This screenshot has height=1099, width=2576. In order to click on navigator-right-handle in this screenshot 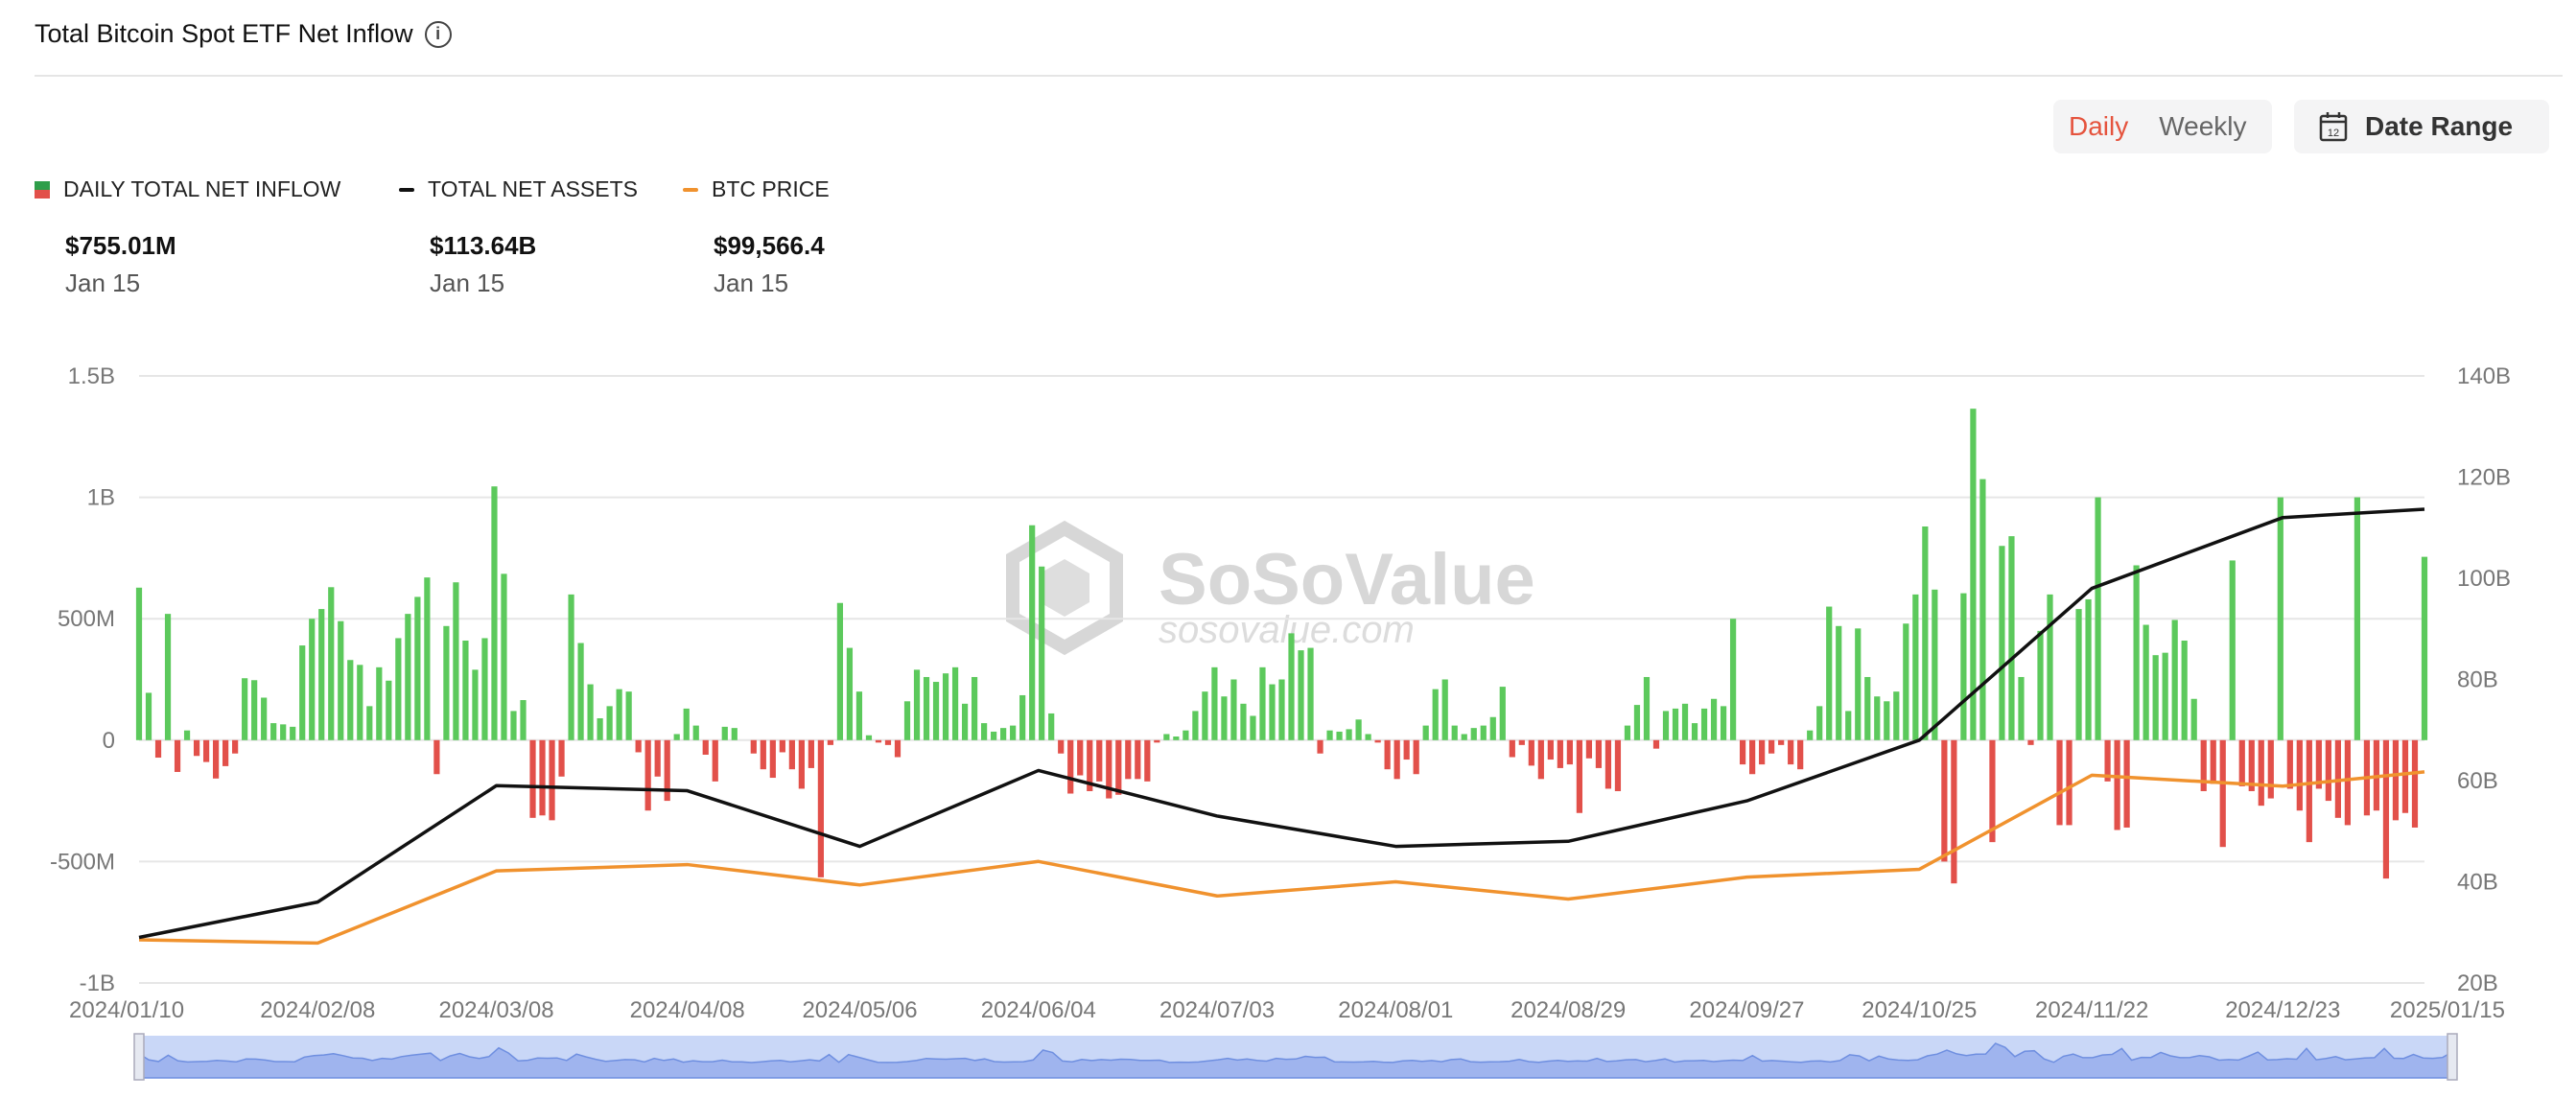, I will do `click(2452, 1057)`.